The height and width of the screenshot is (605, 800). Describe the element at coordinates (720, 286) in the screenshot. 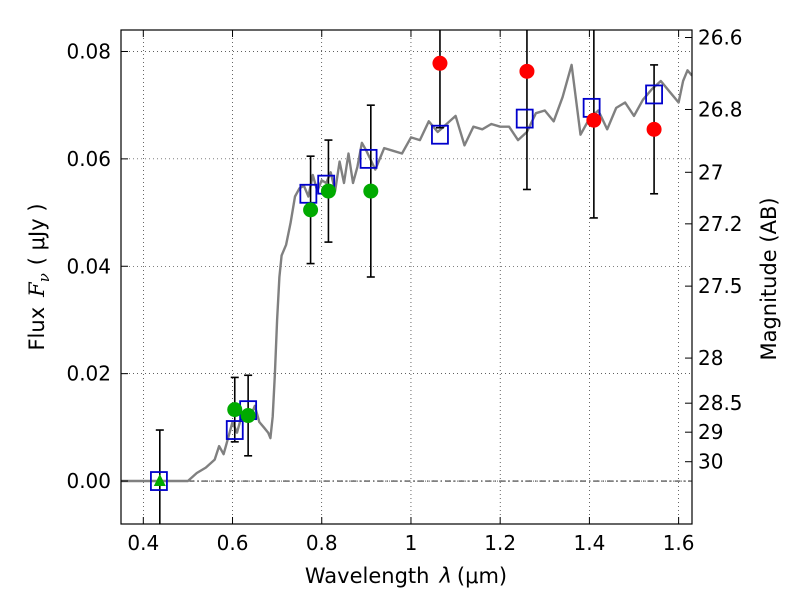

I see `y2-tick-label: 27.5` at that location.